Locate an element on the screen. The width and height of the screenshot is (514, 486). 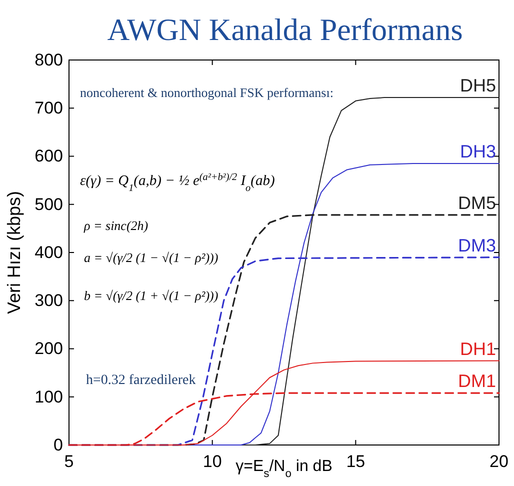
y-tick-label: 300 is located at coordinates (48, 300).